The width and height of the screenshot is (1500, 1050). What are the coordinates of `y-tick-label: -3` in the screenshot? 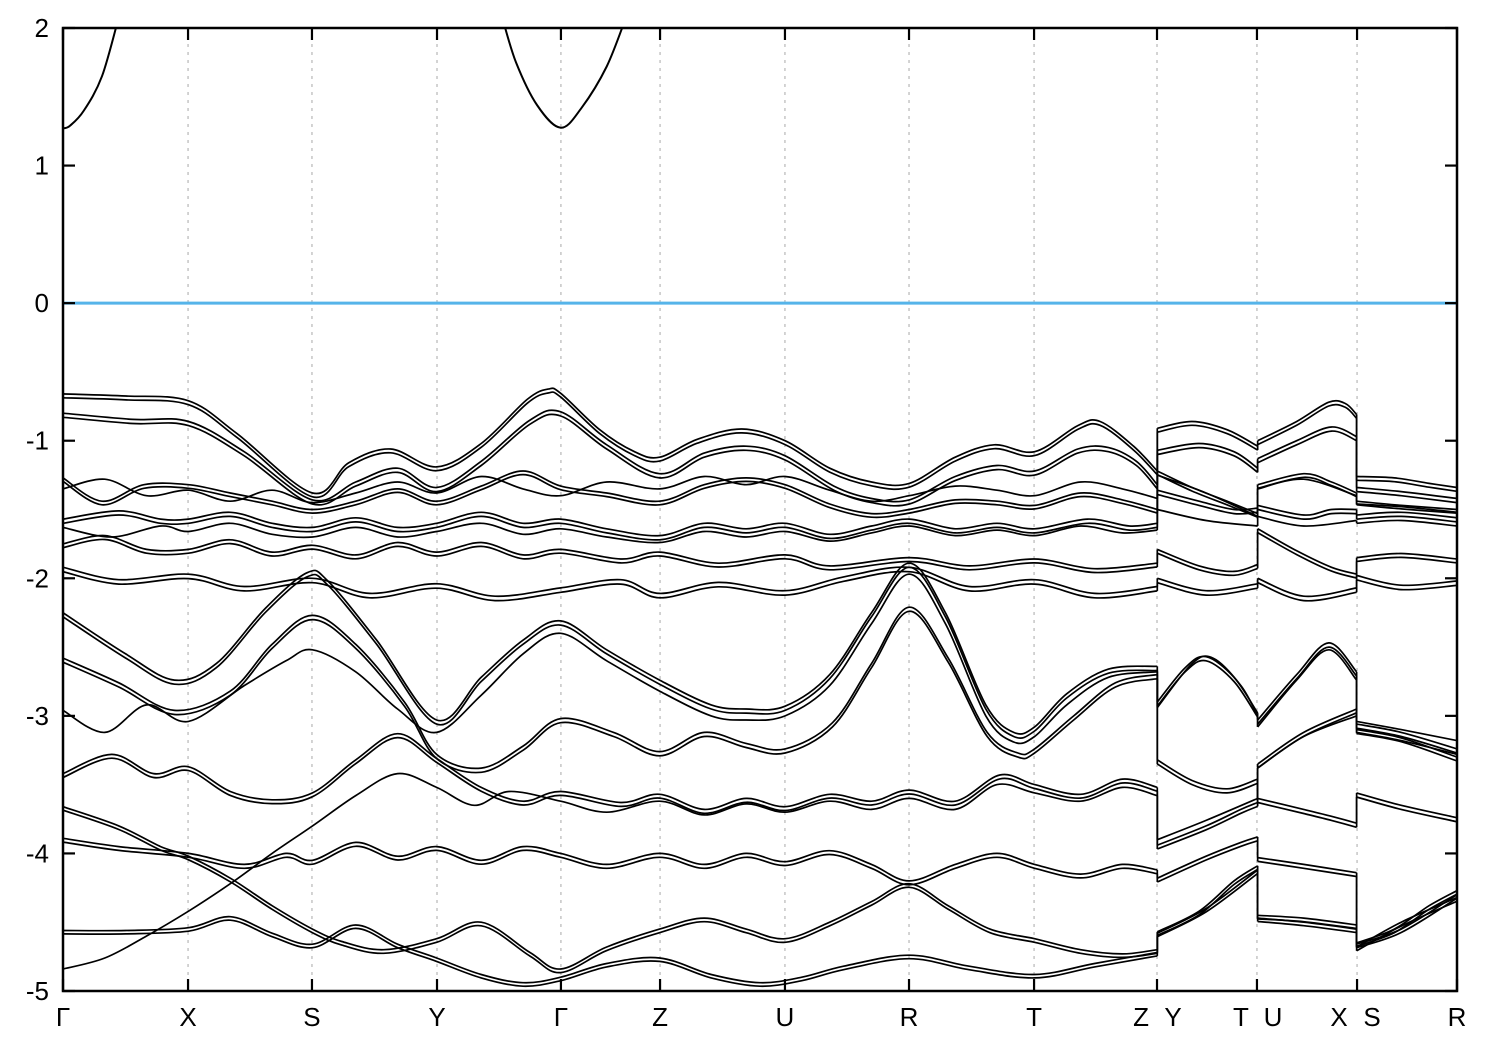 It's located at (37, 716).